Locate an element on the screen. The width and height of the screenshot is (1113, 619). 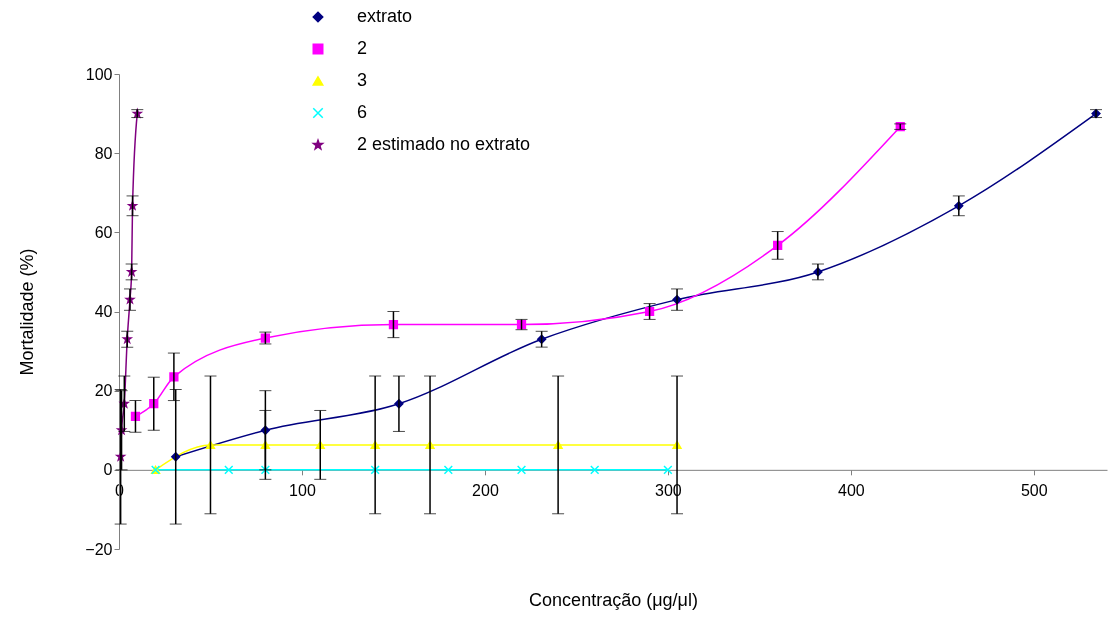
legend-label: 6 is located at coordinates (362, 112).